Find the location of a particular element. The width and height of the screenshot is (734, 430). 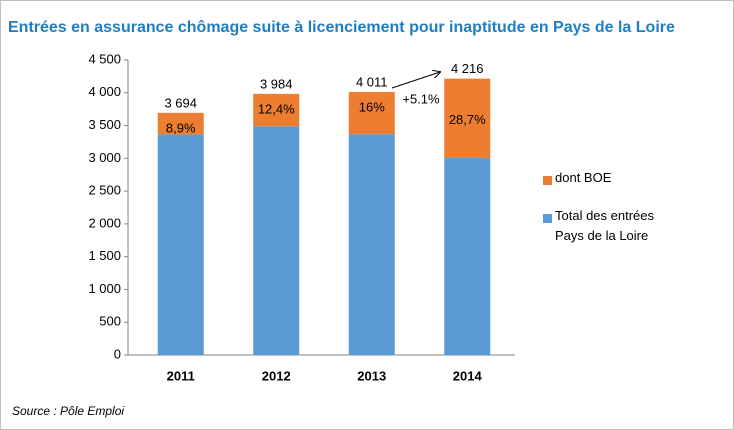

annotation: +5.1% is located at coordinates (421, 98).